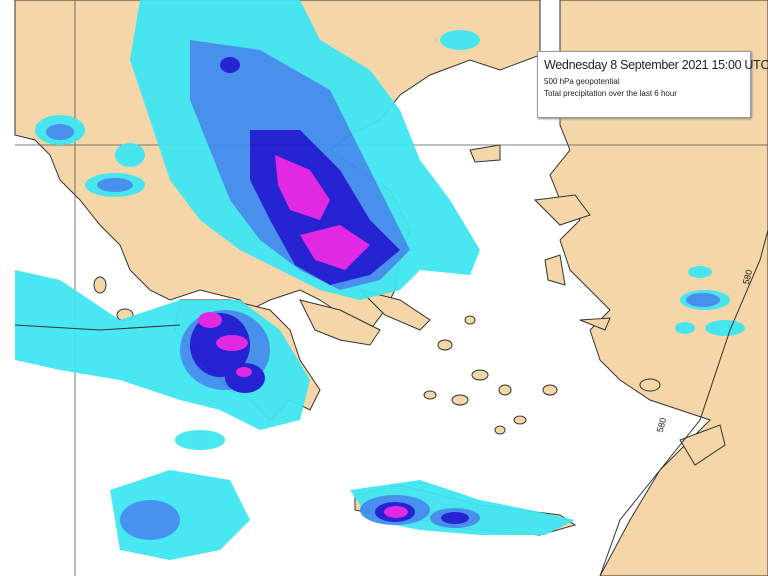  Describe the element at coordinates (97, 327) in the screenshot. I see `boundary-line` at that location.